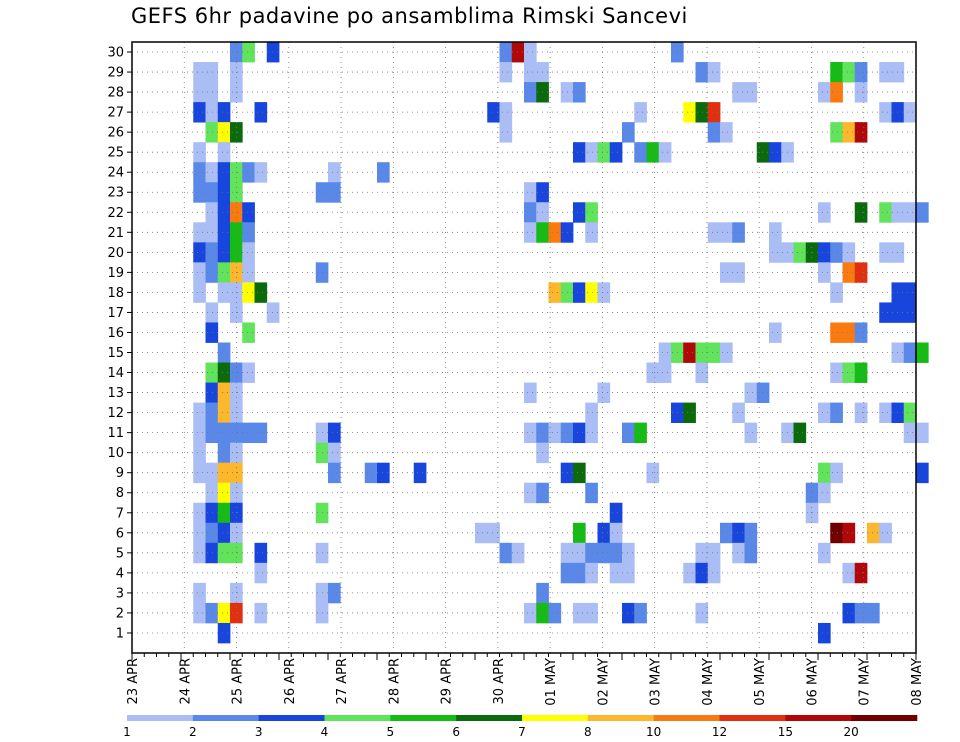 The height and width of the screenshot is (742, 960). What do you see at coordinates (133, 681) in the screenshot?
I see `x-tick-label: 23 APR` at bounding box center [133, 681].